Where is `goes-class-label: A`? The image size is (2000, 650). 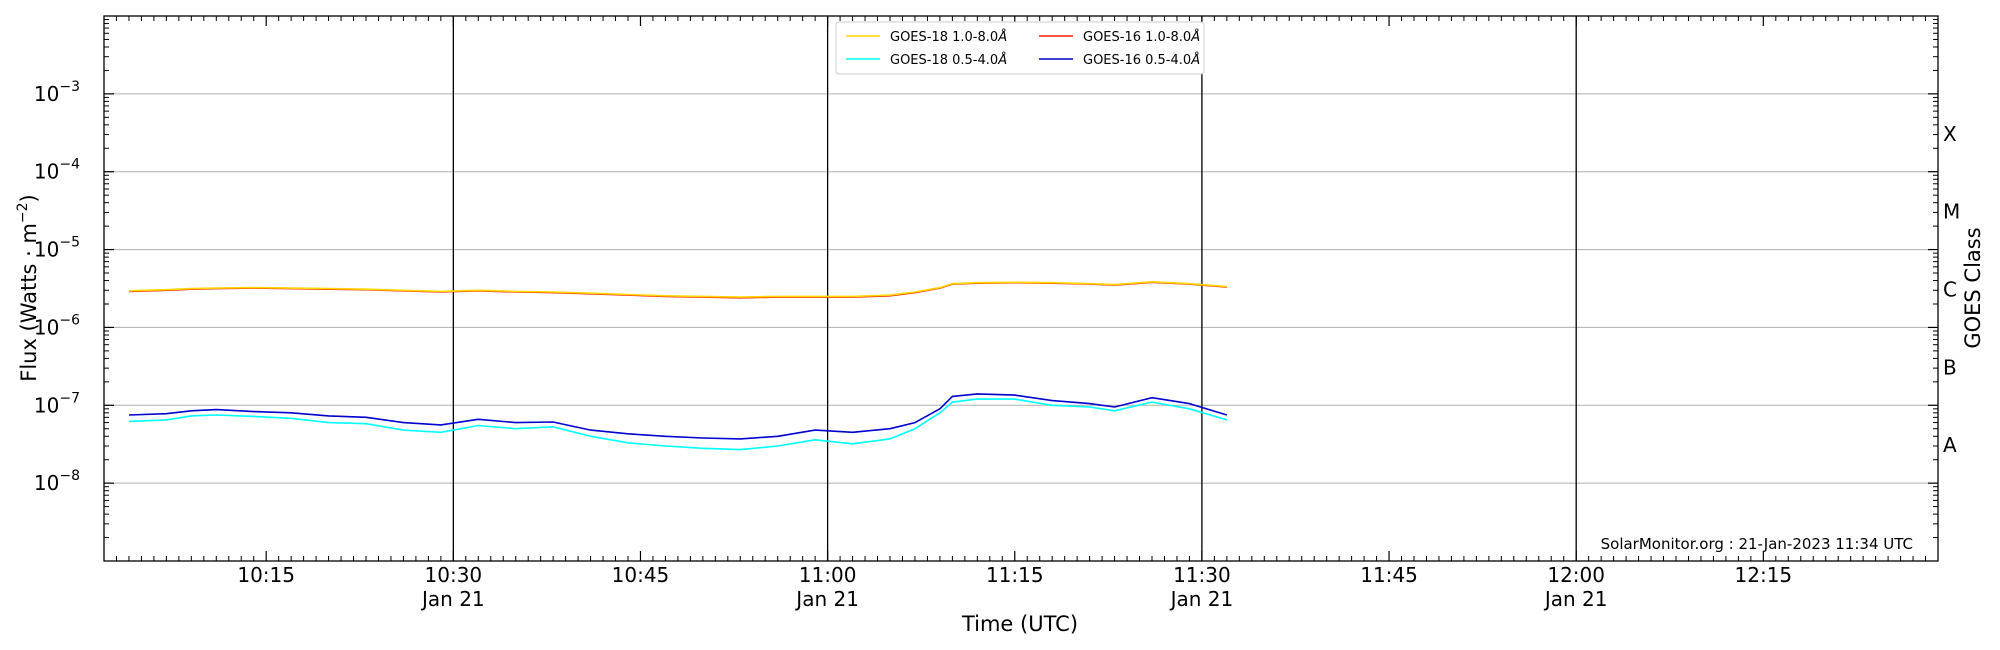
goes-class-label: A is located at coordinates (1950, 445).